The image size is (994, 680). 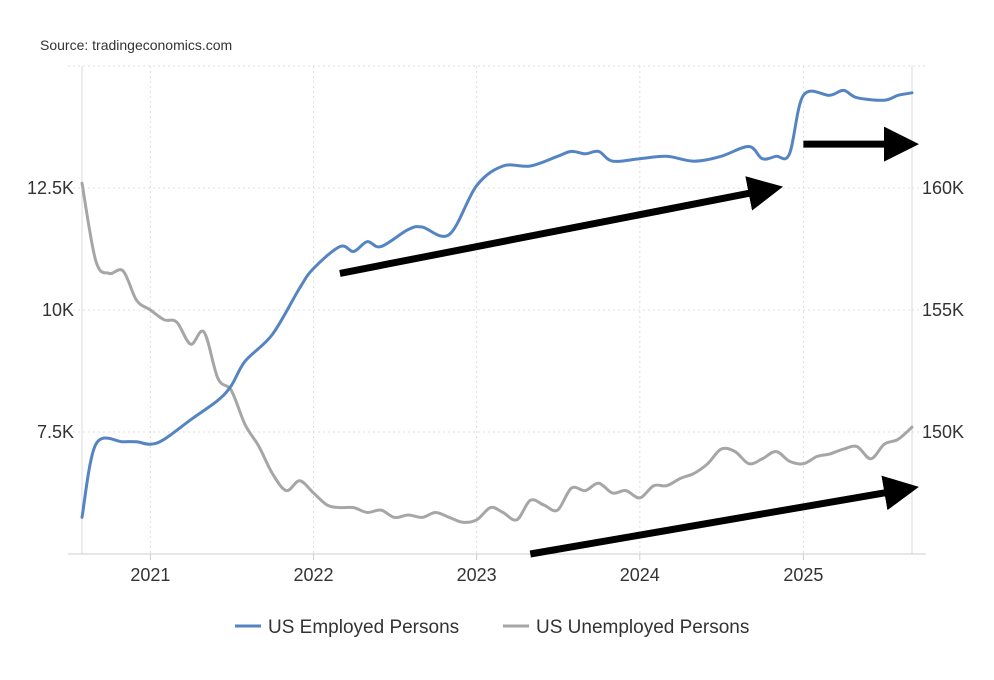 What do you see at coordinates (58, 310) in the screenshot?
I see `y-left-tick-label: 10K` at bounding box center [58, 310].